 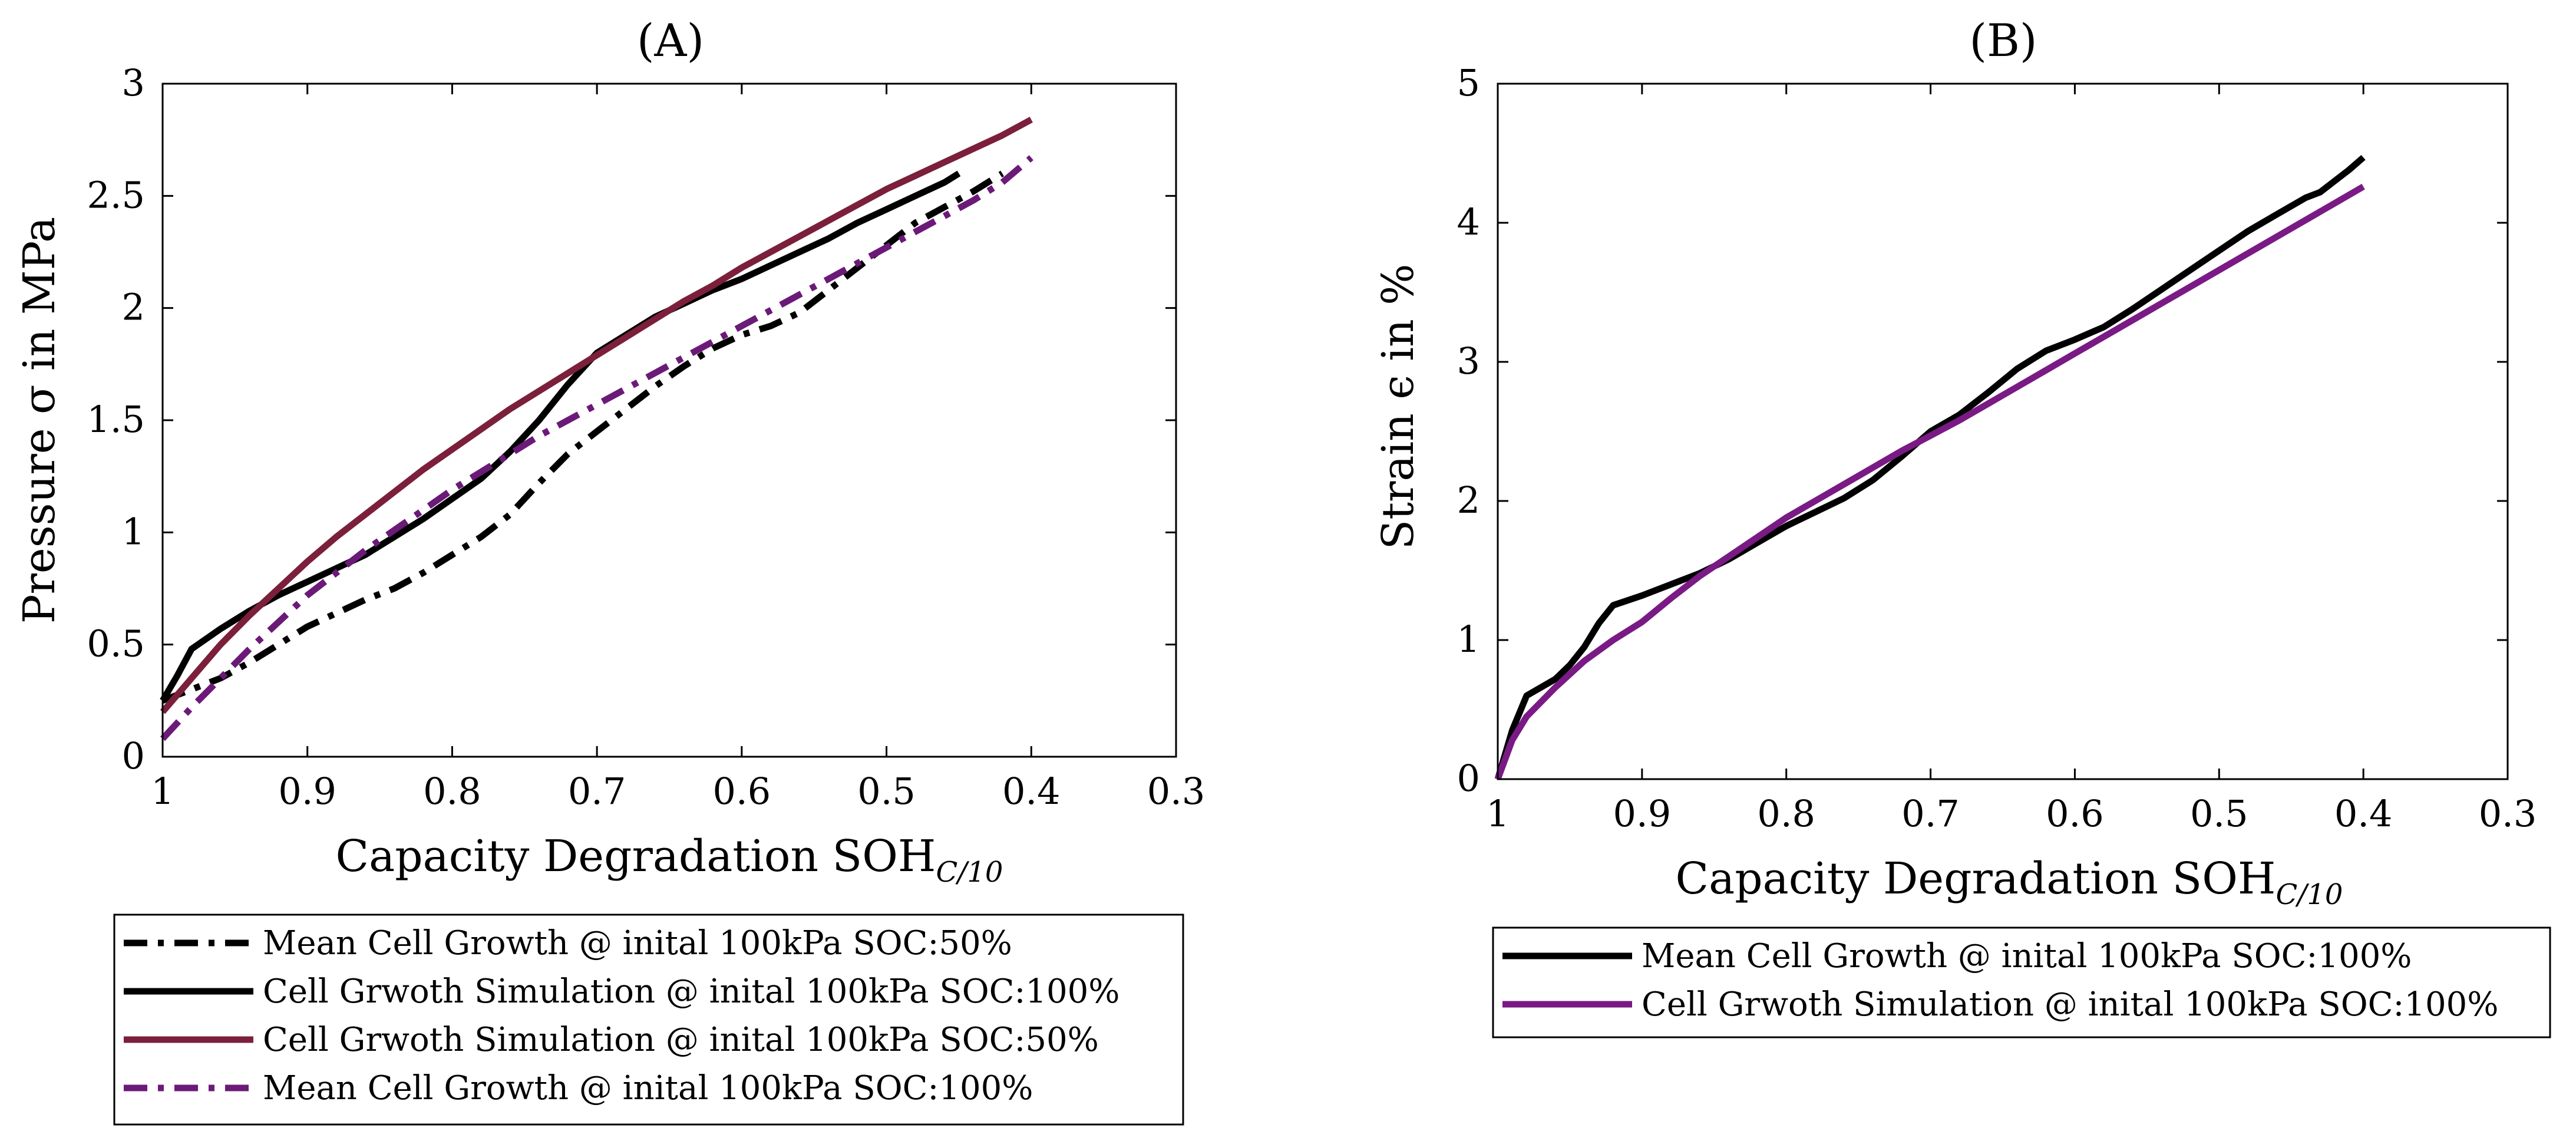 What do you see at coordinates (1468, 778) in the screenshot?
I see `panel-b-y-tick-label: 0` at bounding box center [1468, 778].